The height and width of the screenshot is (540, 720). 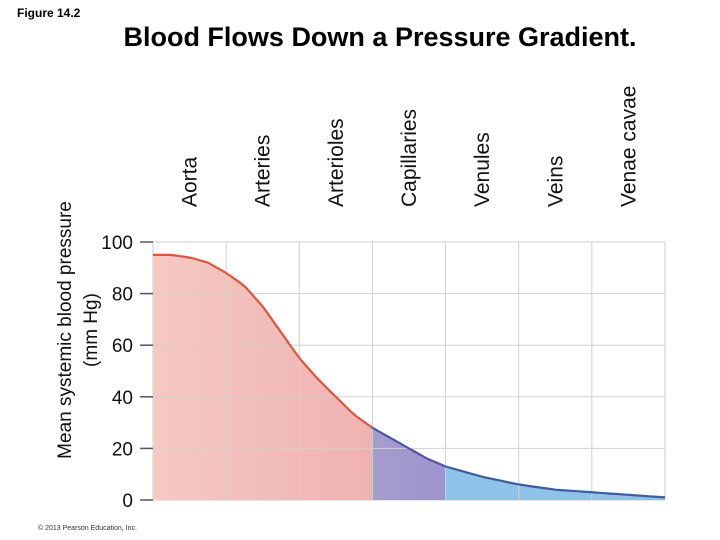 I want to click on y-axis-label: Mean systemic blood pressure (mm Hg), so click(x=78, y=330).